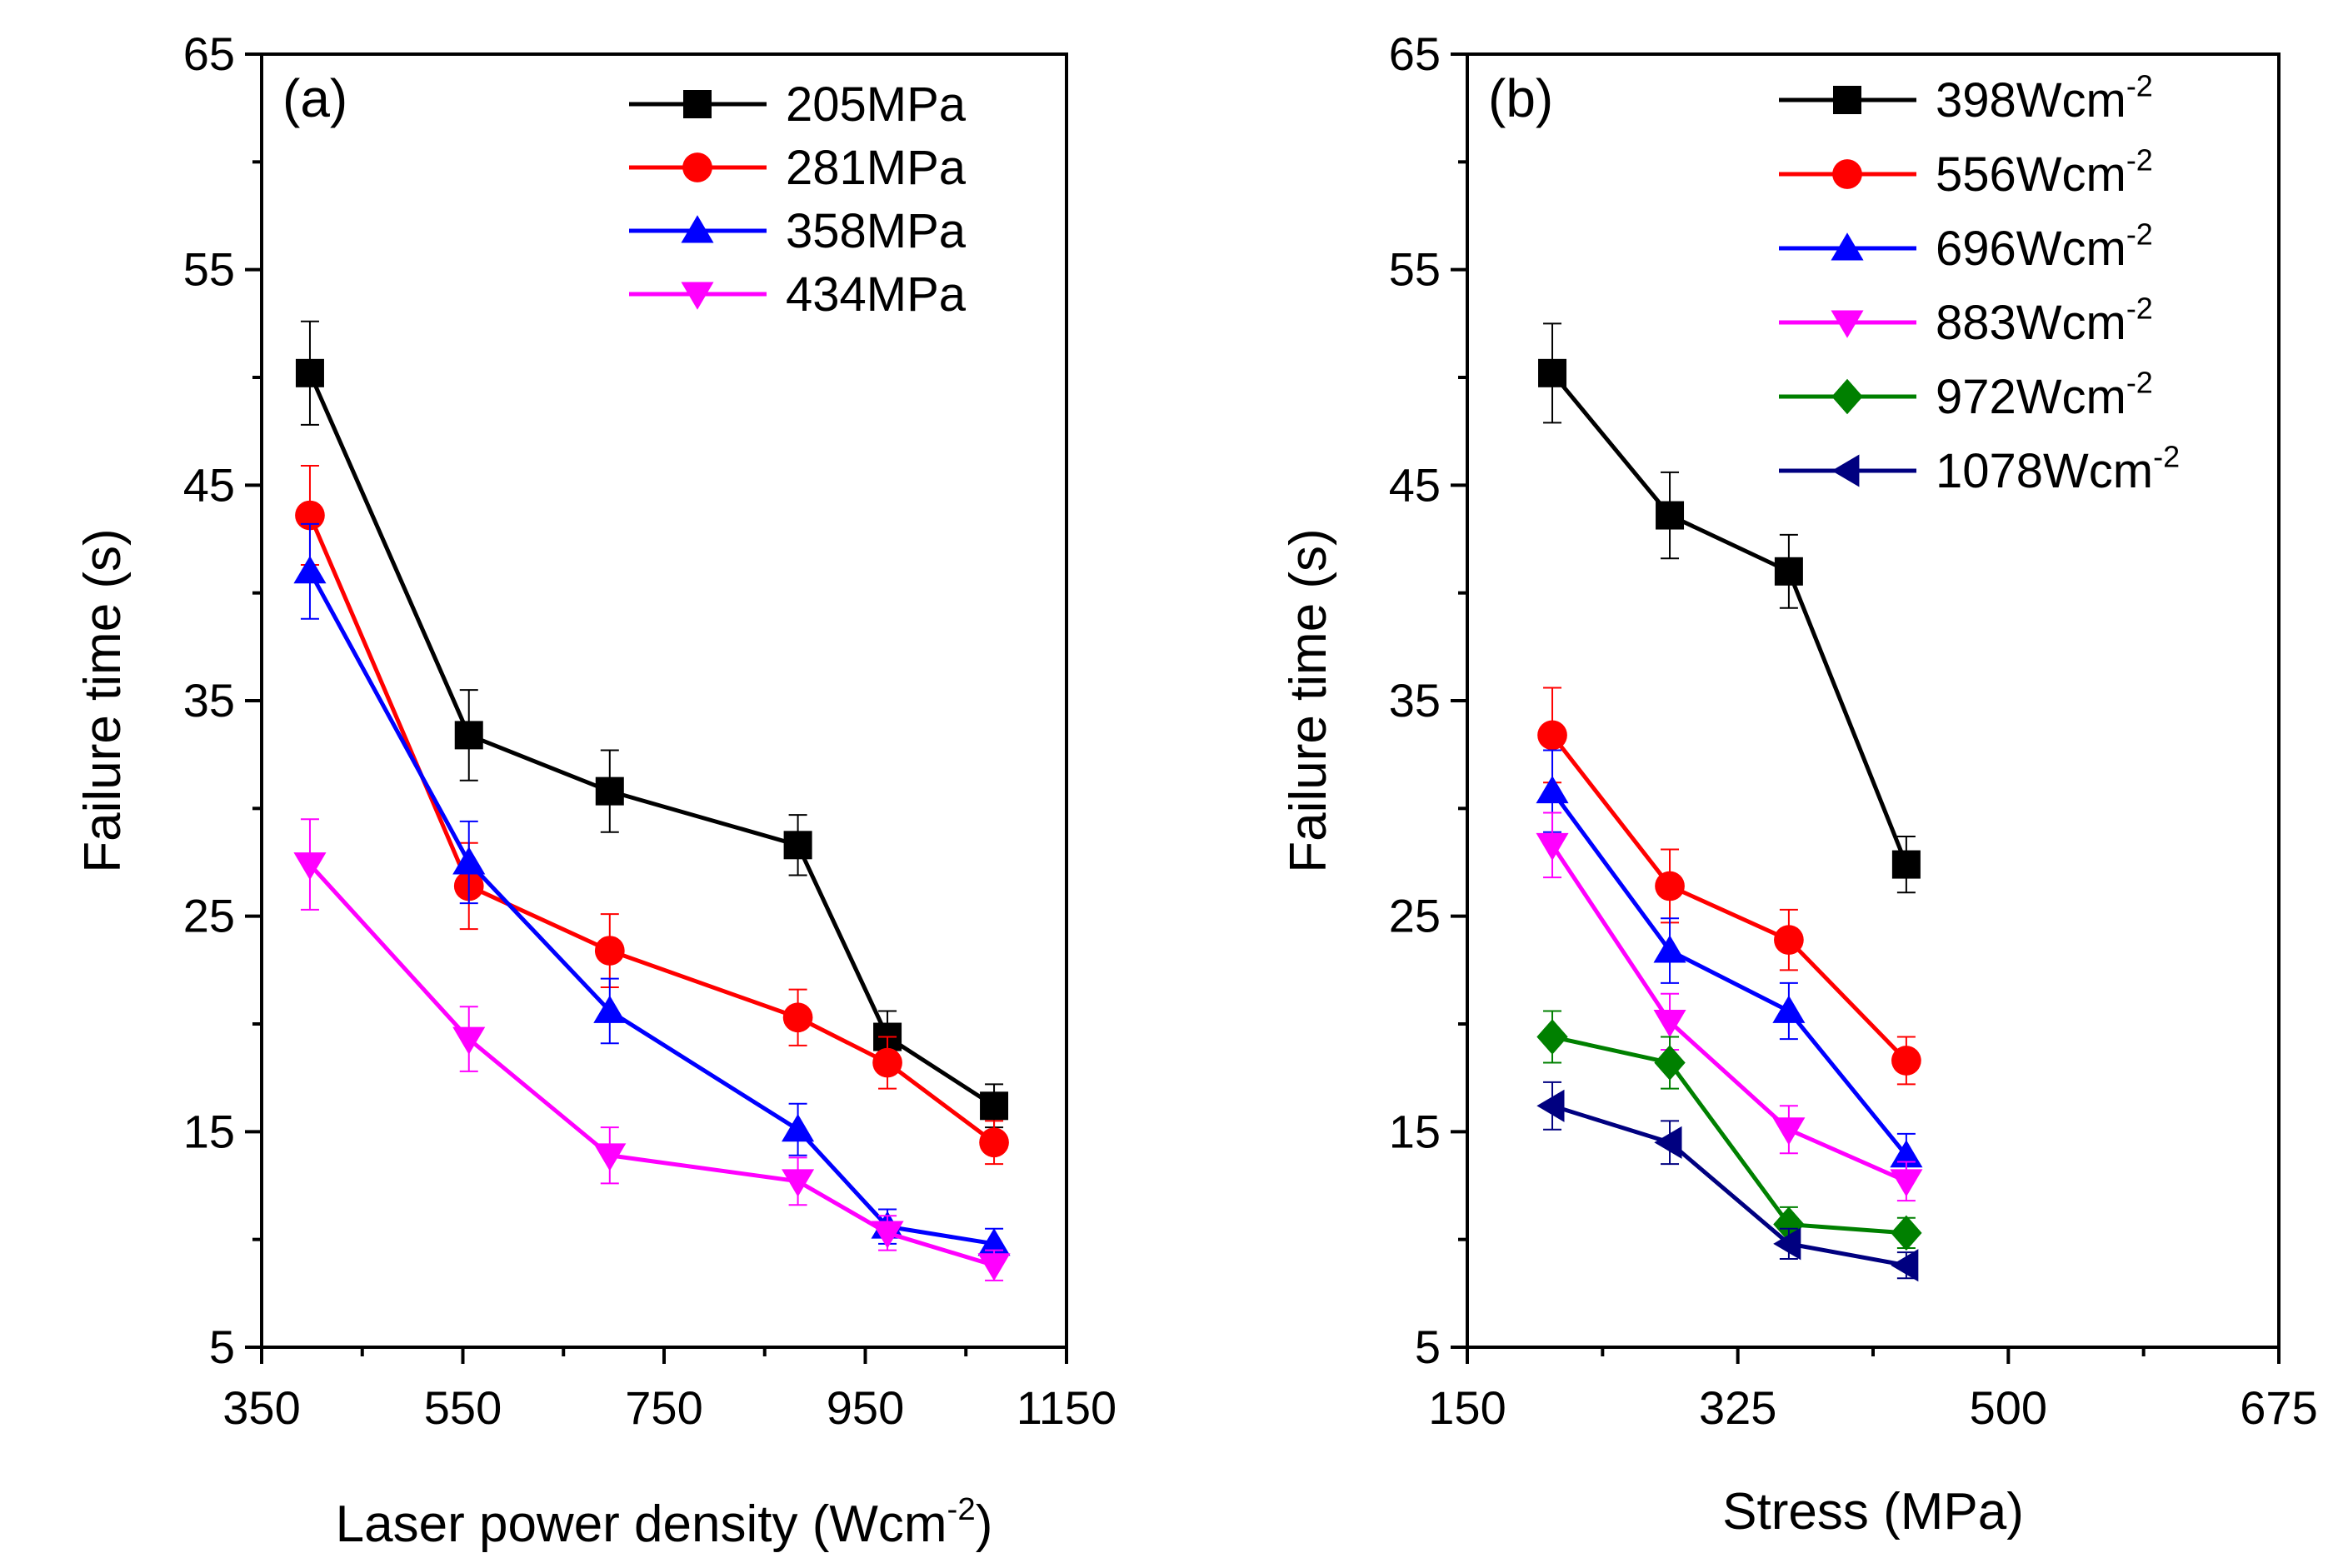  Describe the element at coordinates (1979, 469) in the screenshot. I see `legend-entry: 1078Wcm-2` at that location.